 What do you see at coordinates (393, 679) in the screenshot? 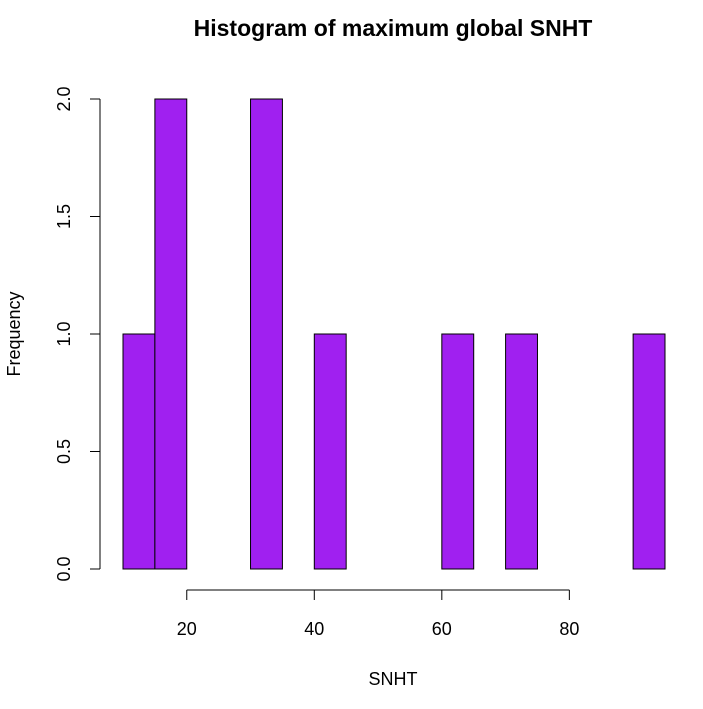
I see `x-axis-label: SNHT` at bounding box center [393, 679].